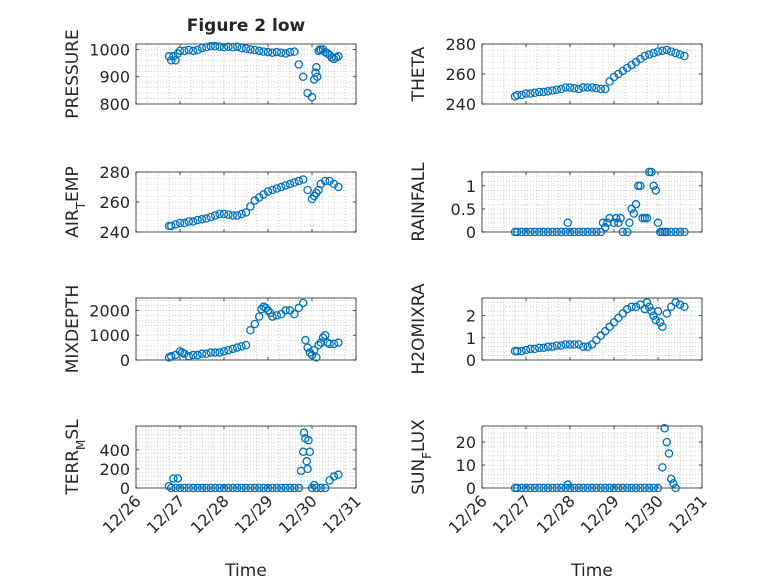  I want to click on subplot-theta: 240 260 280 THETA, so click(556, 74).